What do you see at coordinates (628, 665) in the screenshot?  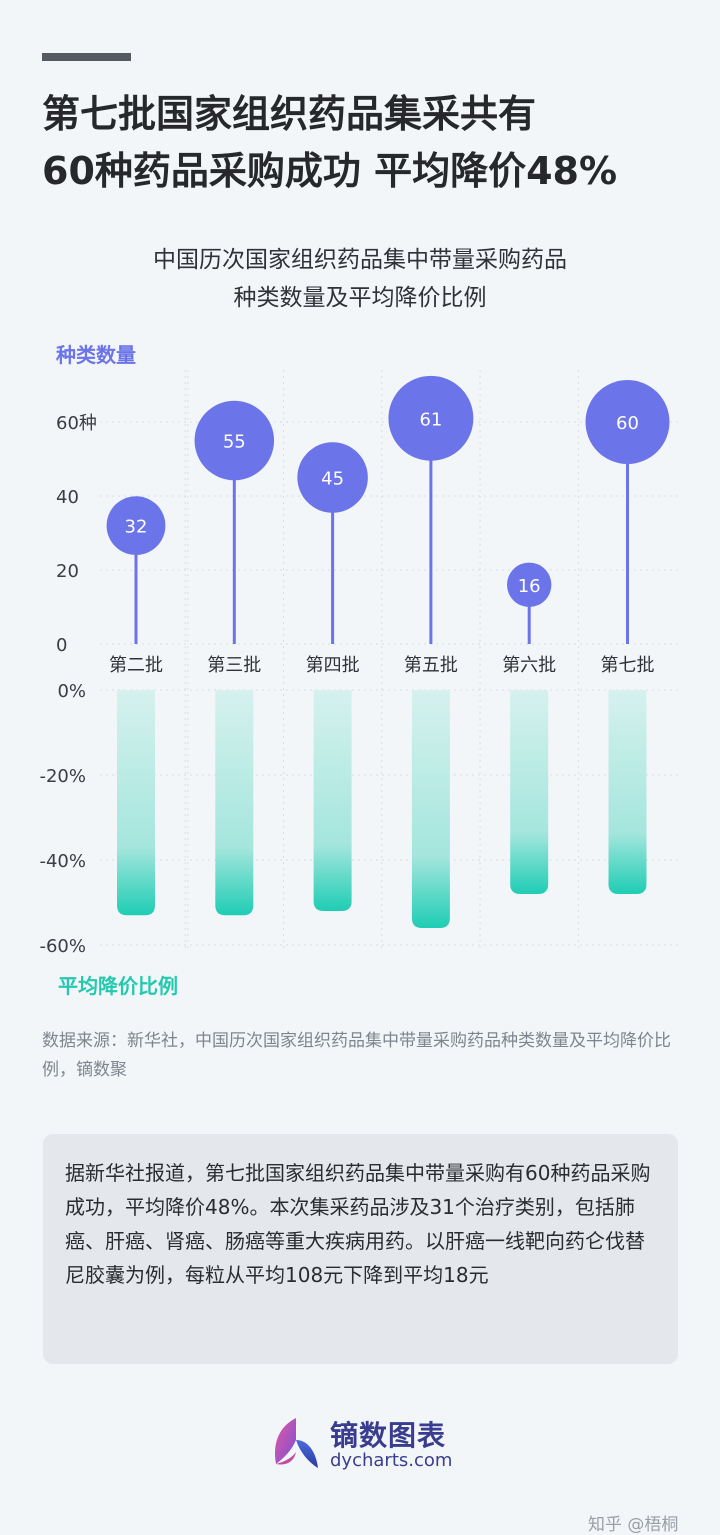 I see `category-label: 第七批` at bounding box center [628, 665].